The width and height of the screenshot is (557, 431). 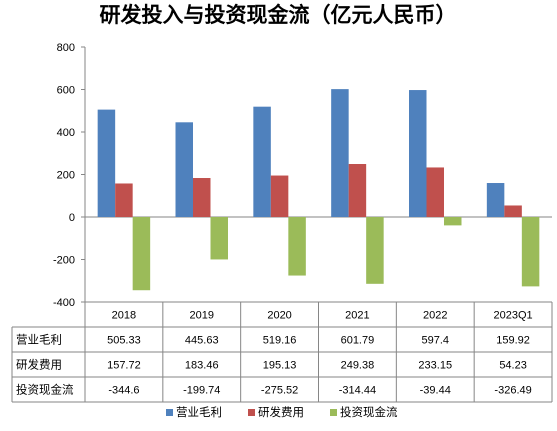 What do you see at coordinates (123, 391) in the screenshot?
I see `table-cell-value: -344.6` at bounding box center [123, 391].